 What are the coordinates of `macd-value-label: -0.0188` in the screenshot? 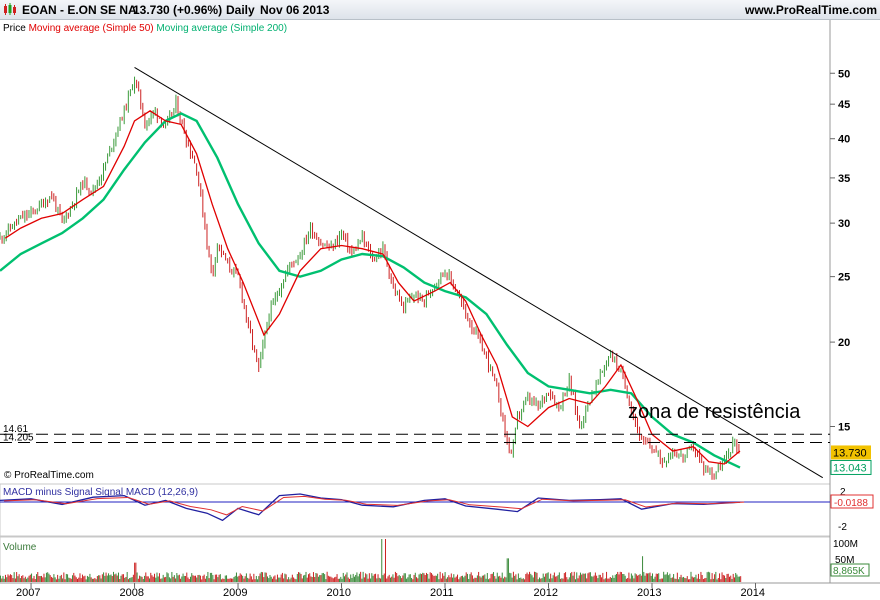 It's located at (851, 503).